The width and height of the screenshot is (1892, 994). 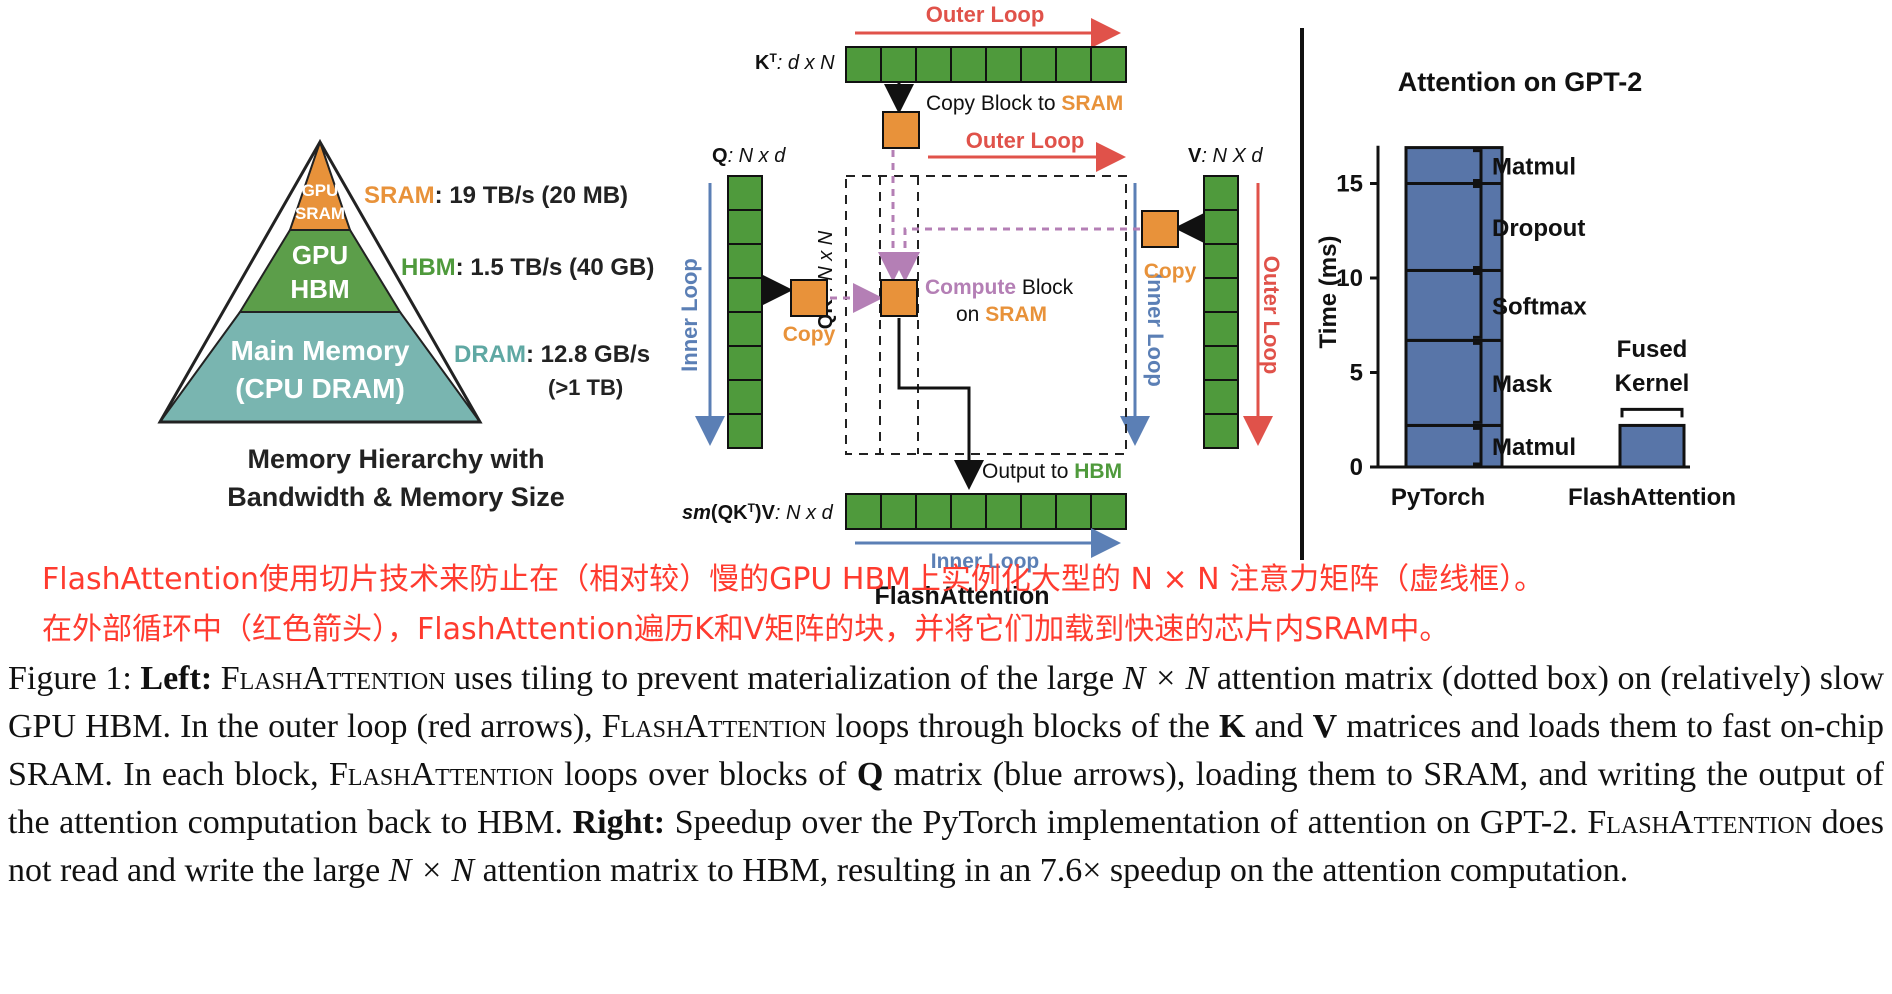 What do you see at coordinates (320, 213) in the screenshot?
I see `sram-tier-label-2: SRAM` at bounding box center [320, 213].